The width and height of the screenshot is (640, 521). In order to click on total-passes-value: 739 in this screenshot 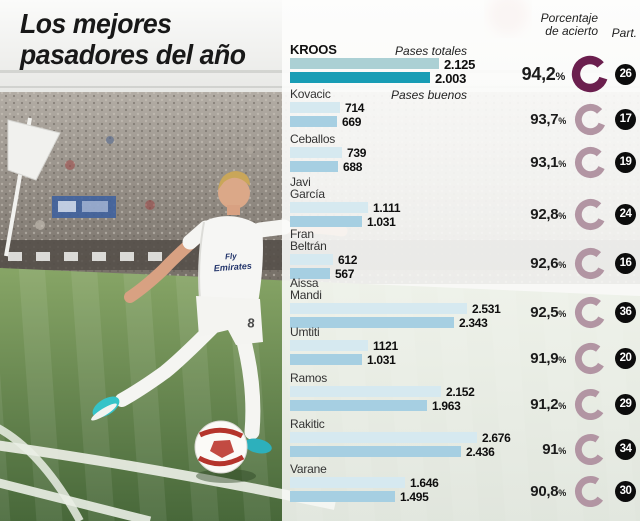, I will do `click(357, 153)`.